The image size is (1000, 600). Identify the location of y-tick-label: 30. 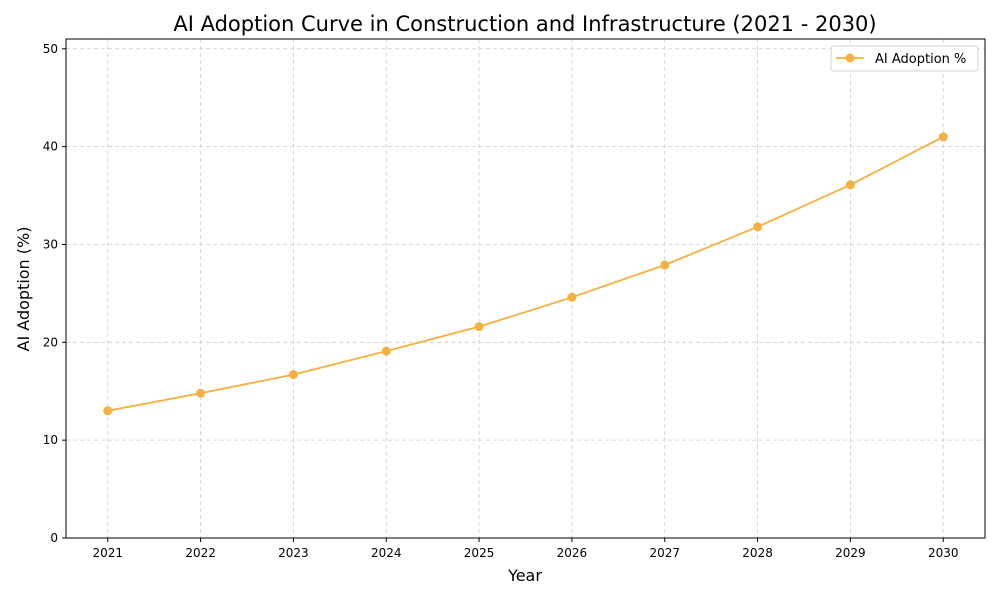
(50, 244).